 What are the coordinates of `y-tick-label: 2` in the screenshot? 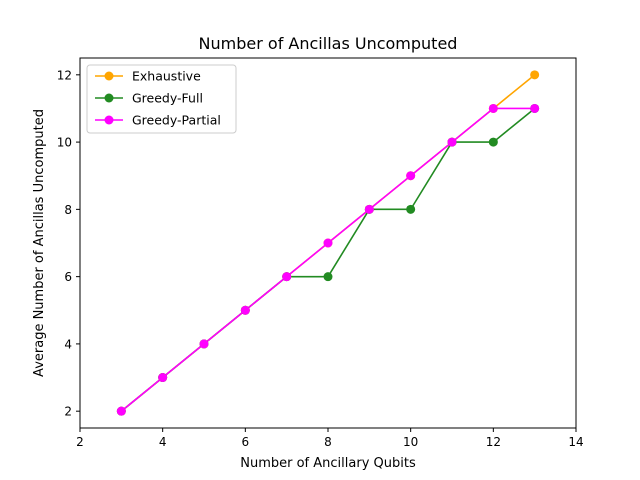 It's located at (68, 412).